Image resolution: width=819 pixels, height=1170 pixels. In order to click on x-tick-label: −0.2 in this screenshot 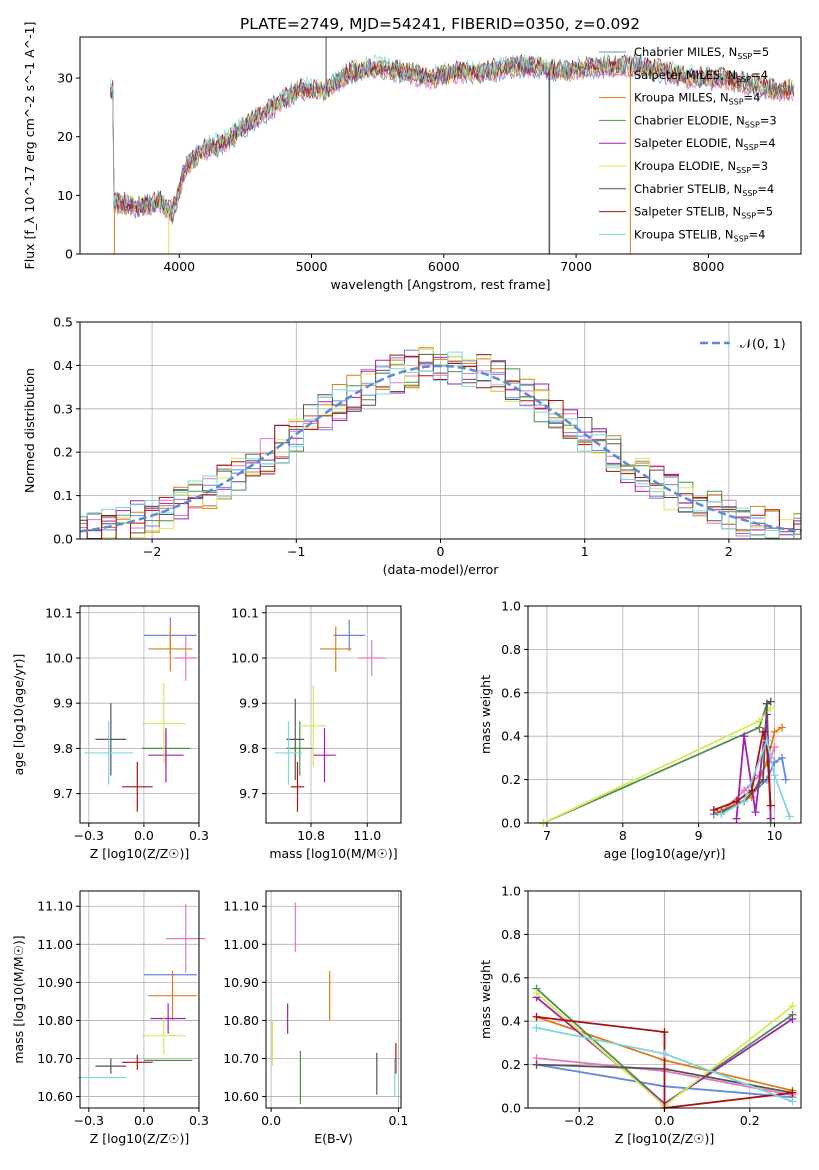, I will do `click(579, 1120)`.